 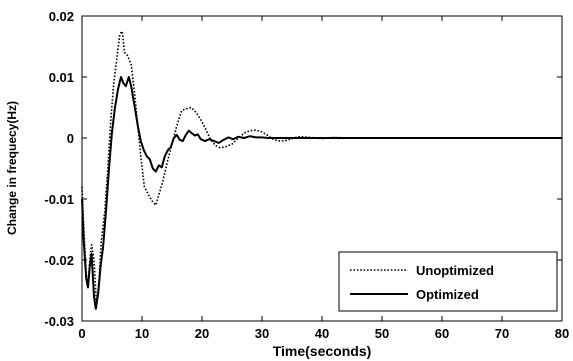 What do you see at coordinates (262, 333) in the screenshot?
I see `x-tick-label: 30` at bounding box center [262, 333].